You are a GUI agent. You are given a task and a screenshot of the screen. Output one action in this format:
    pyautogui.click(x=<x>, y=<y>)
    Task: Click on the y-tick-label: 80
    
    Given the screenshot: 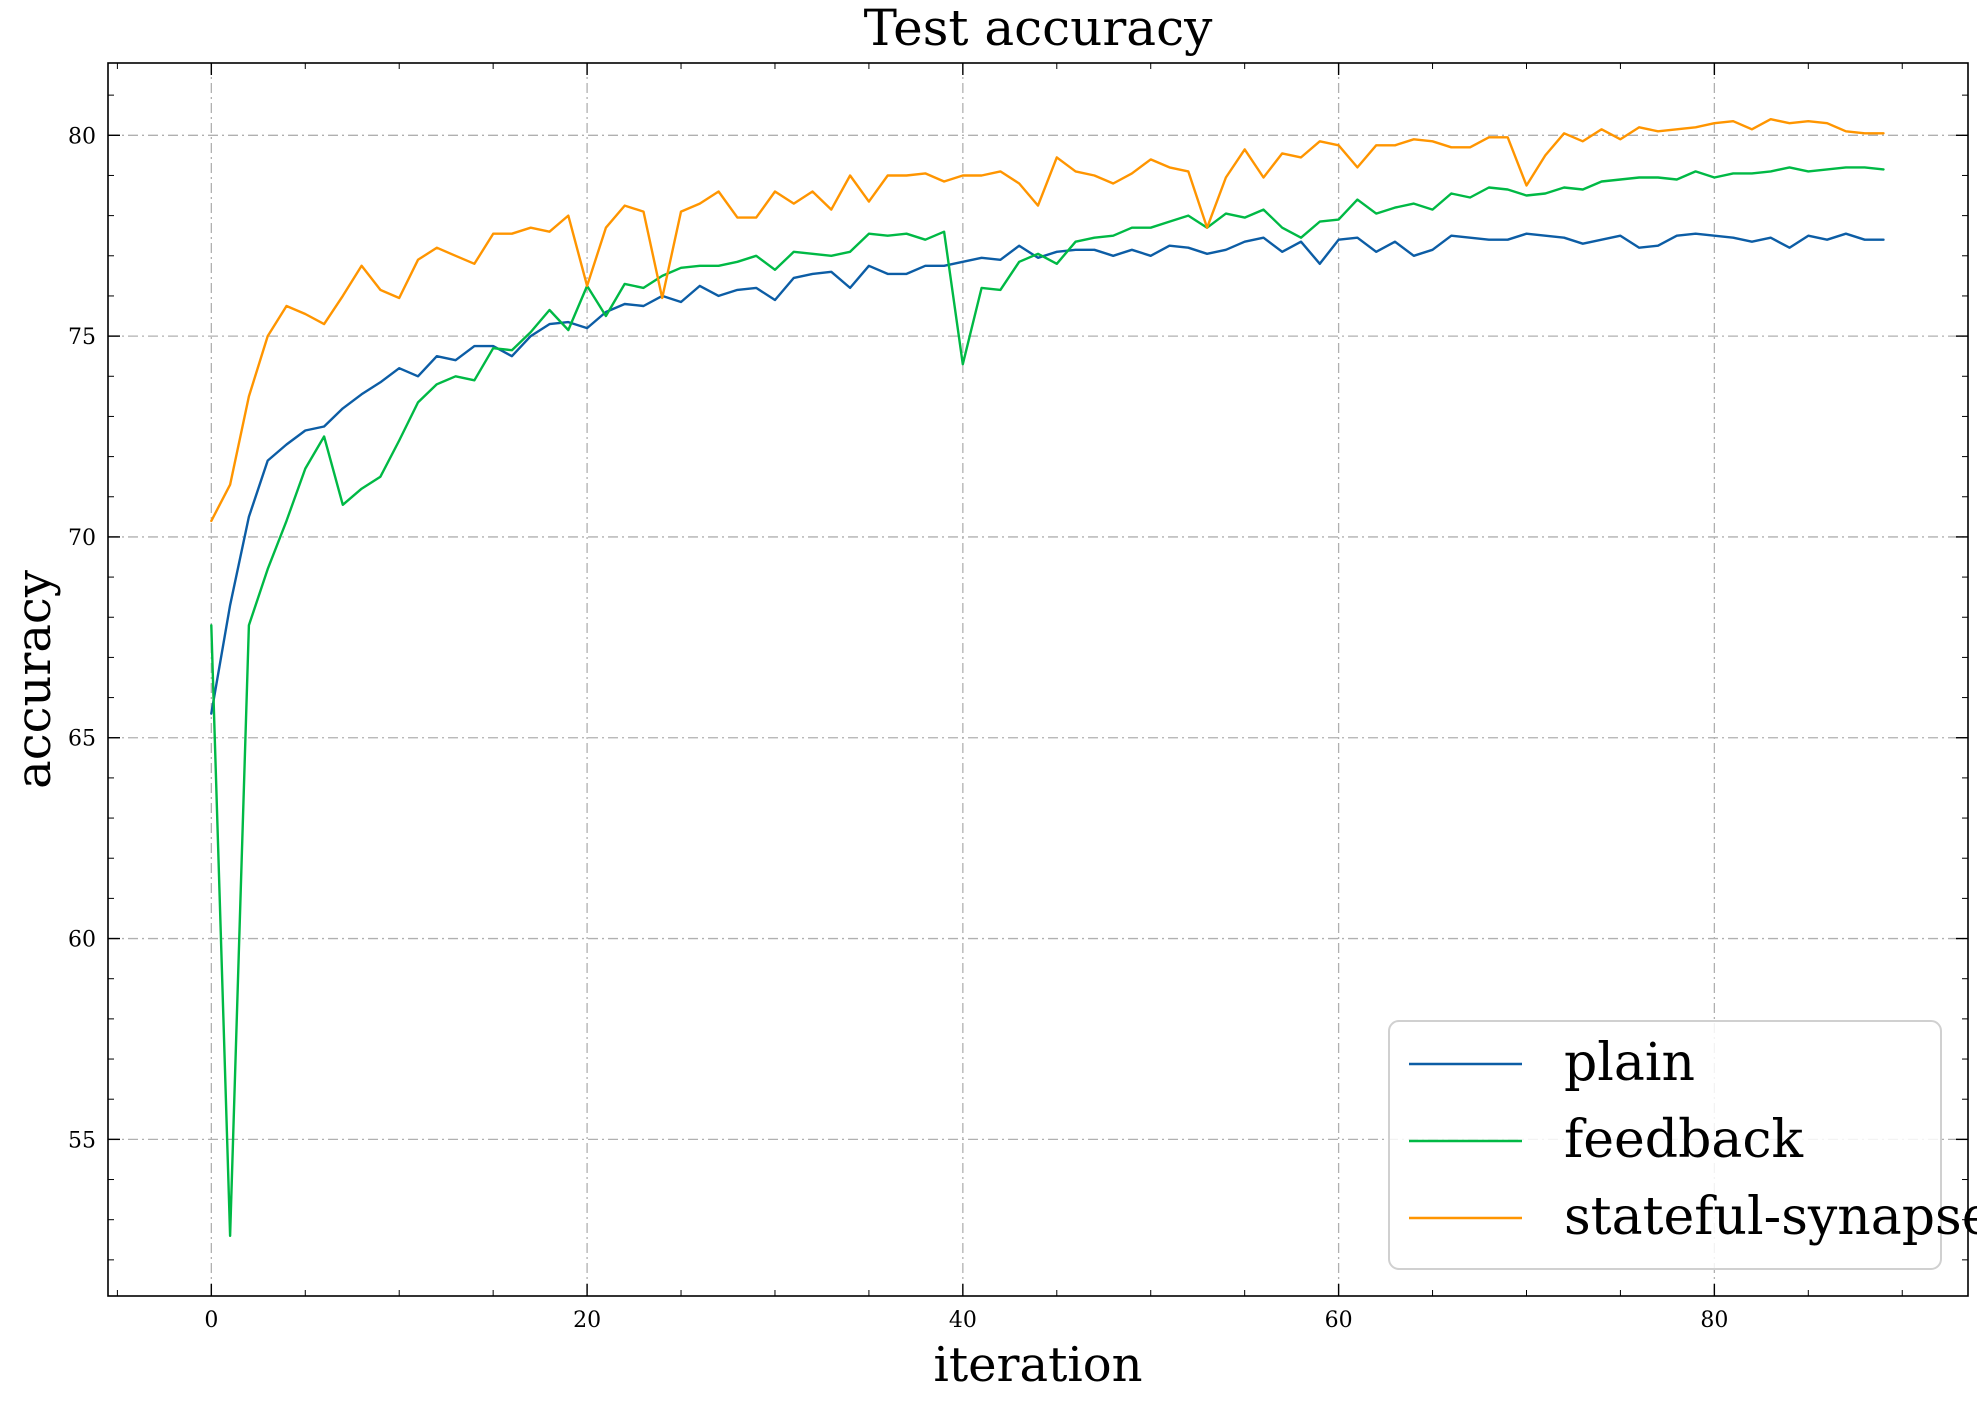 What is the action you would take?
    pyautogui.click(x=82, y=136)
    